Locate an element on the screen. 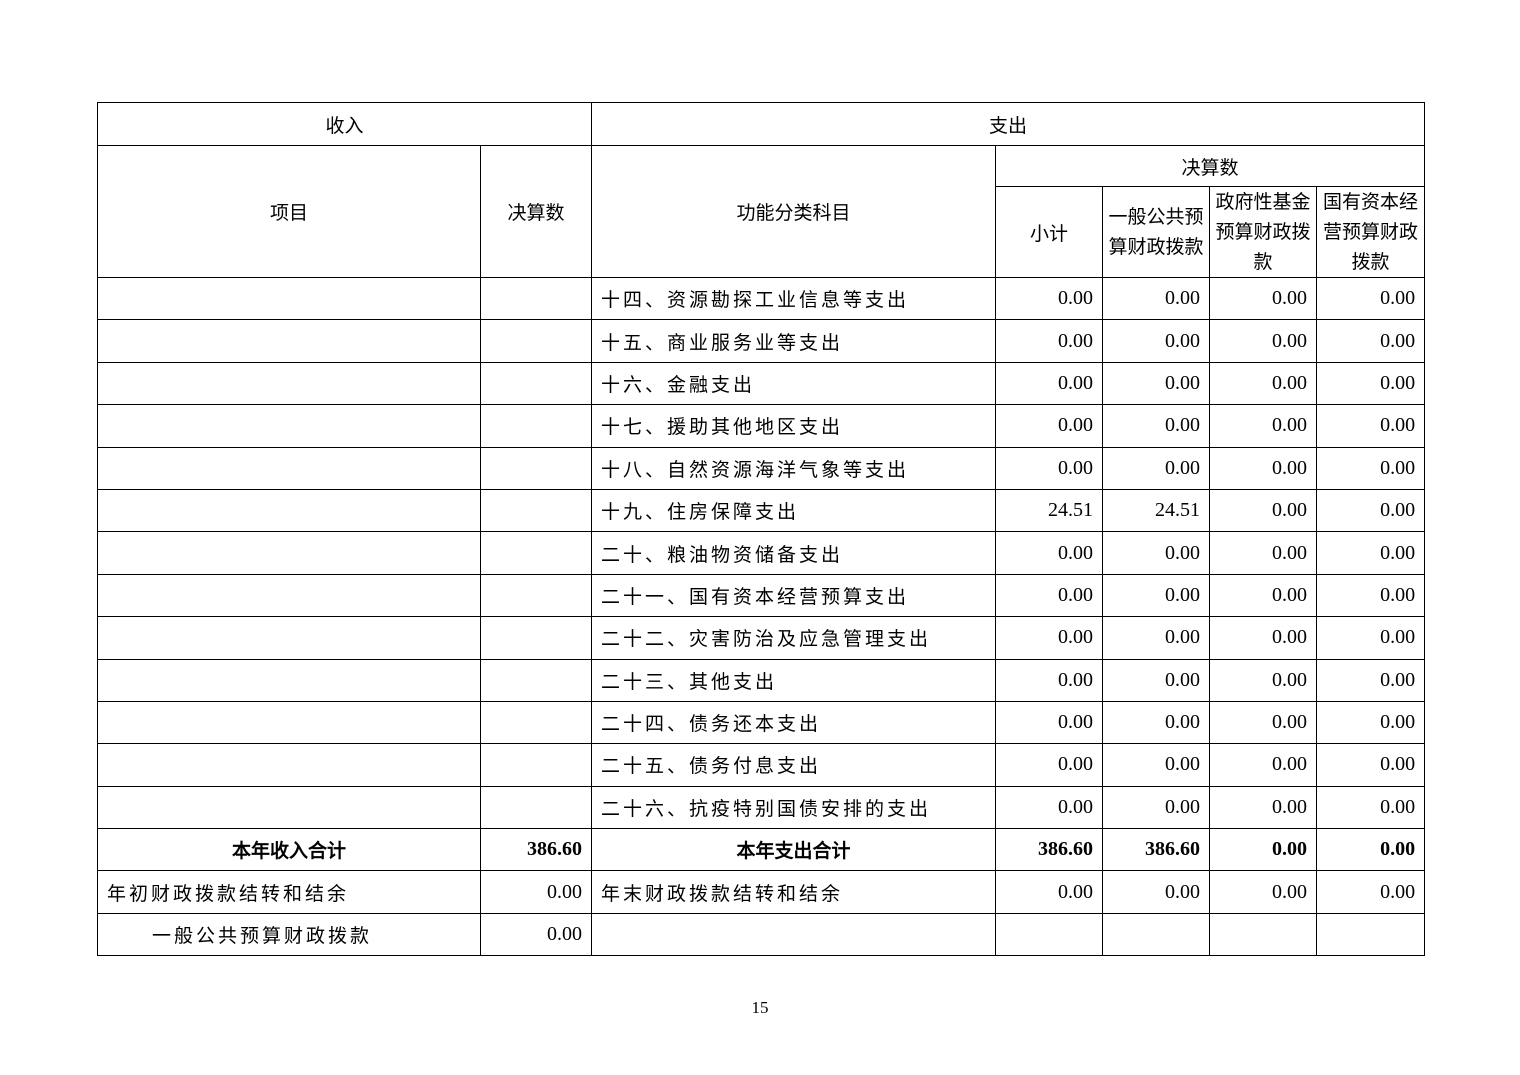 The width and height of the screenshot is (1520, 1075). table-row: 二十三、其他支出 0.00 0.00 0.00 0.00 is located at coordinates (761, 680).